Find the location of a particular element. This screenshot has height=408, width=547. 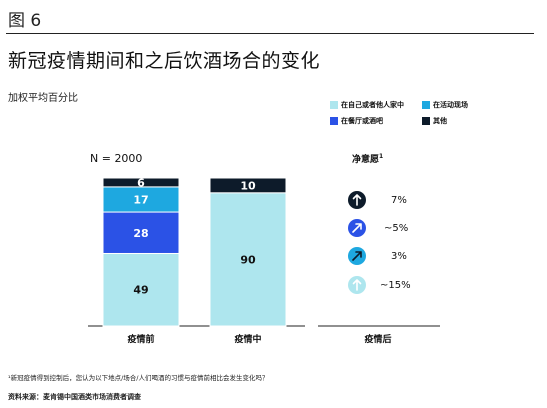

legend-label-home: 在自己或者他人家中 is located at coordinates (372, 105).